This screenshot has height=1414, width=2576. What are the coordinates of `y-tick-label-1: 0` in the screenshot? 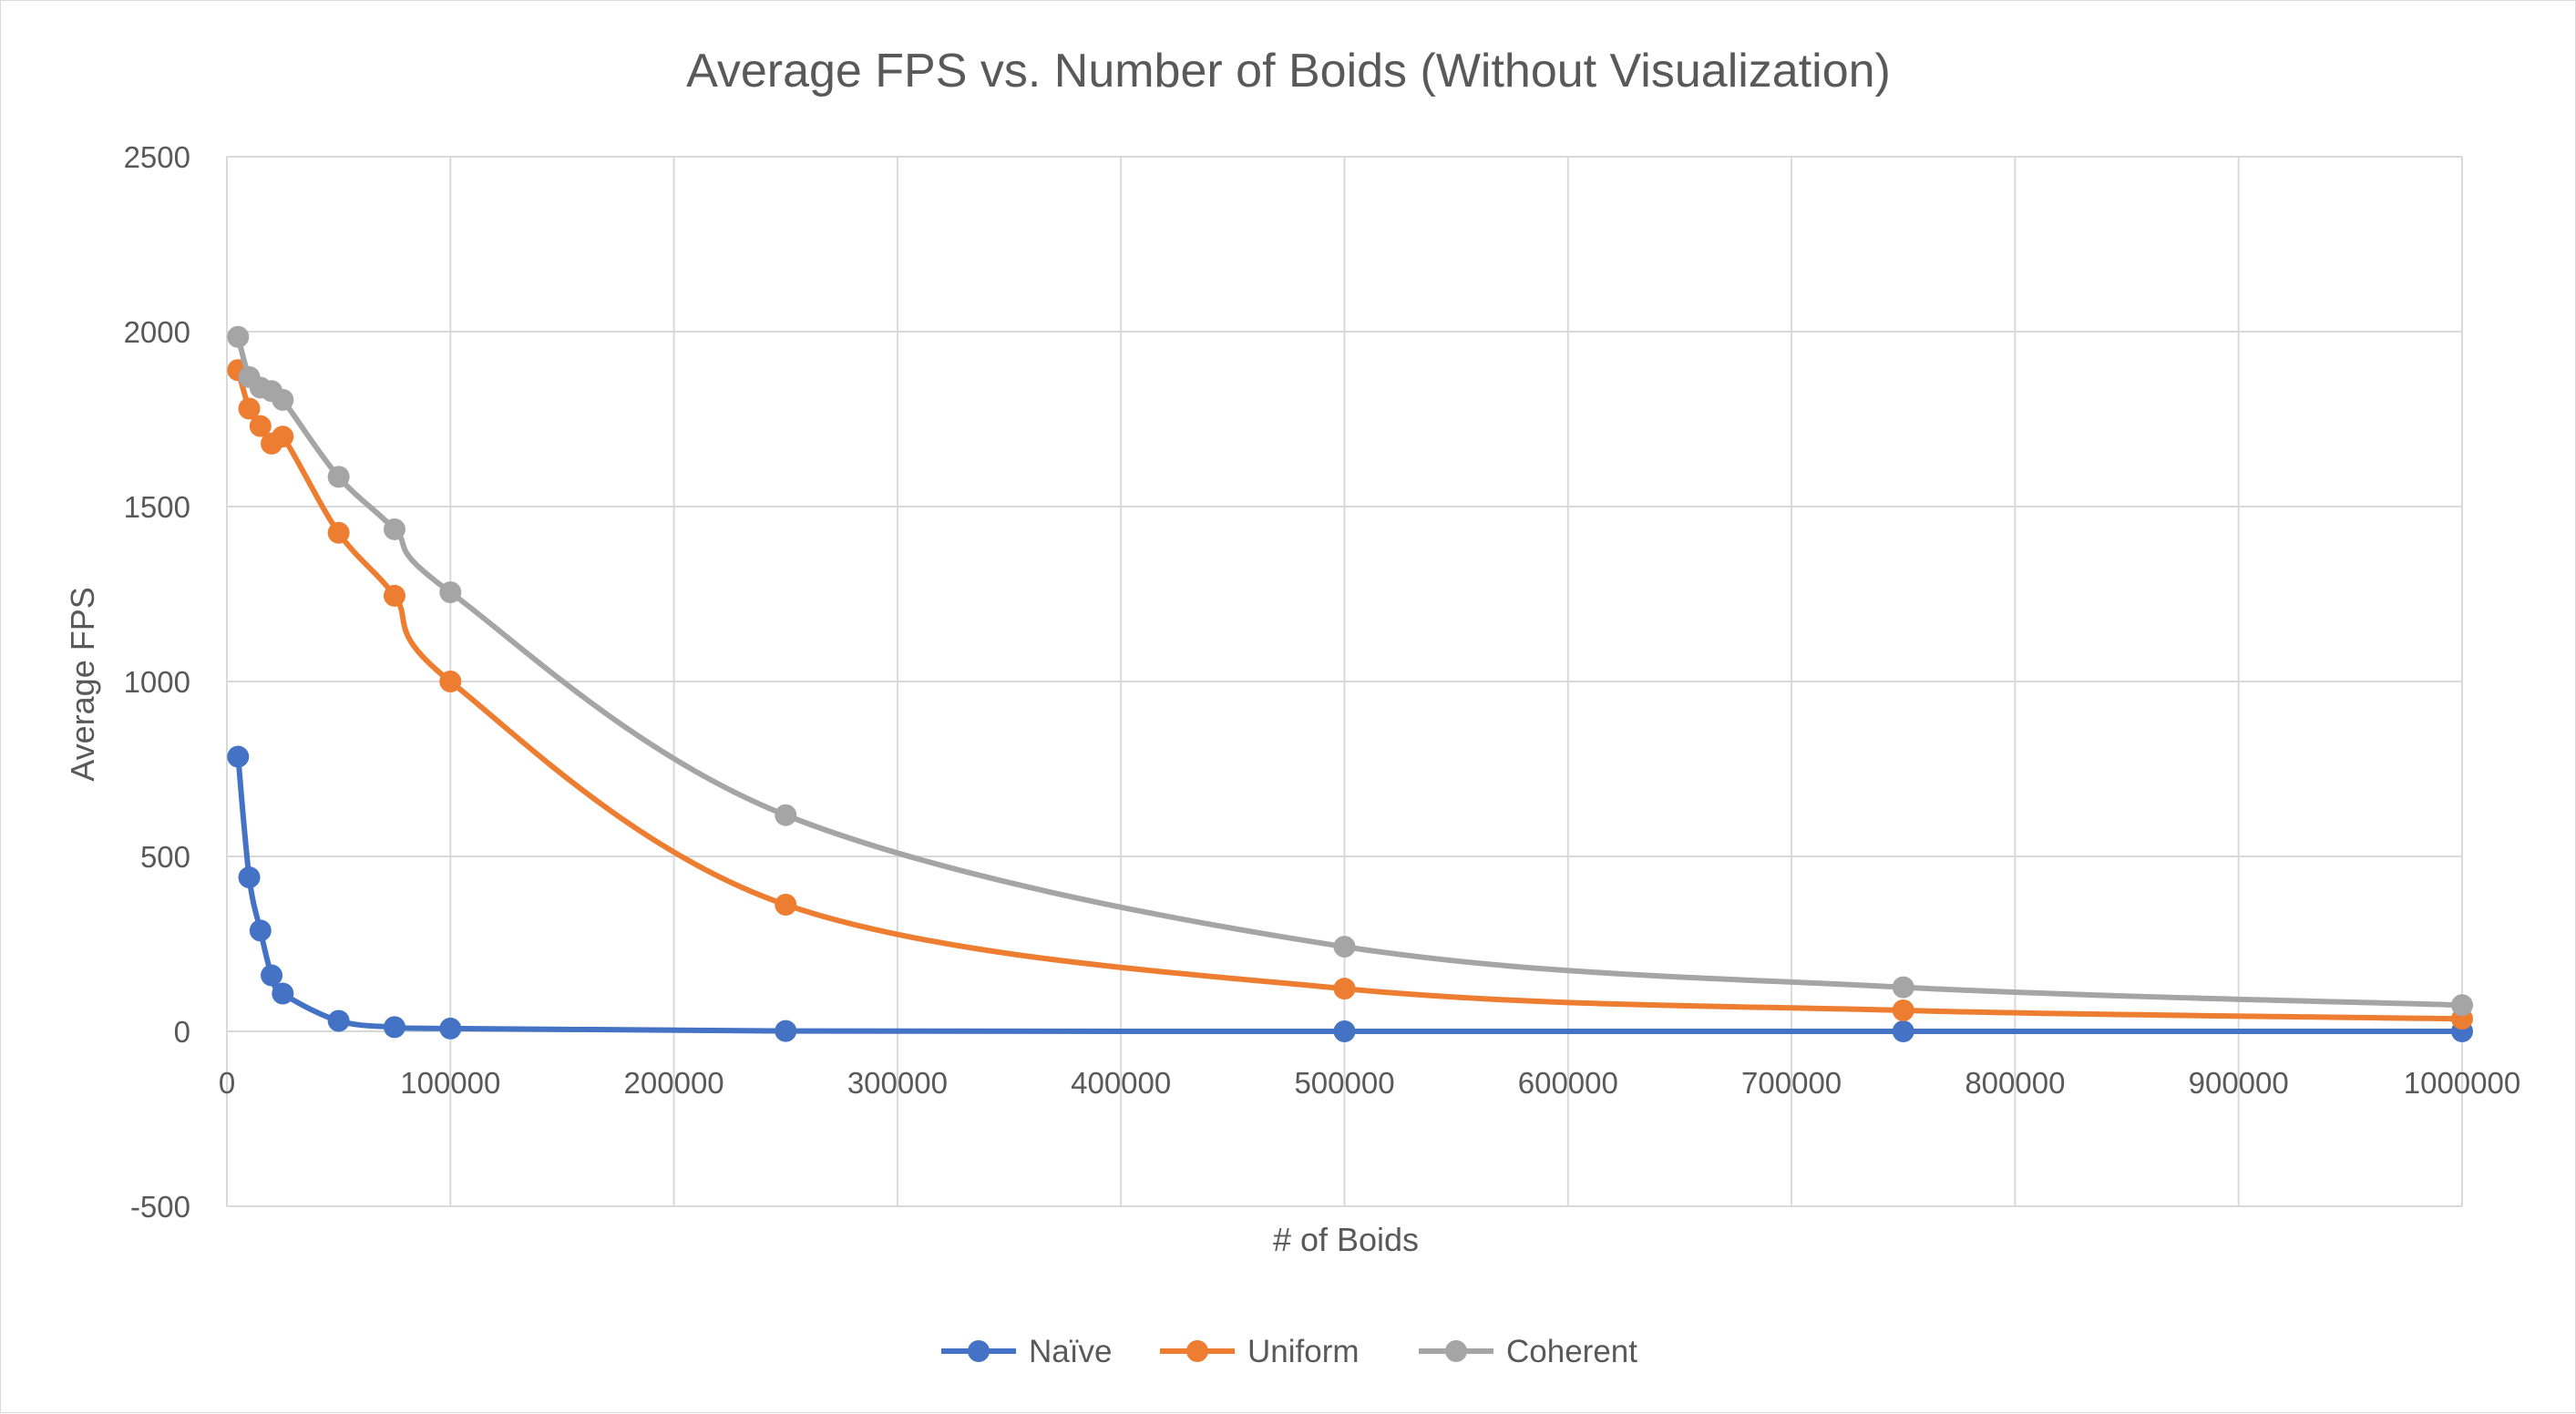 It's located at (182, 1032).